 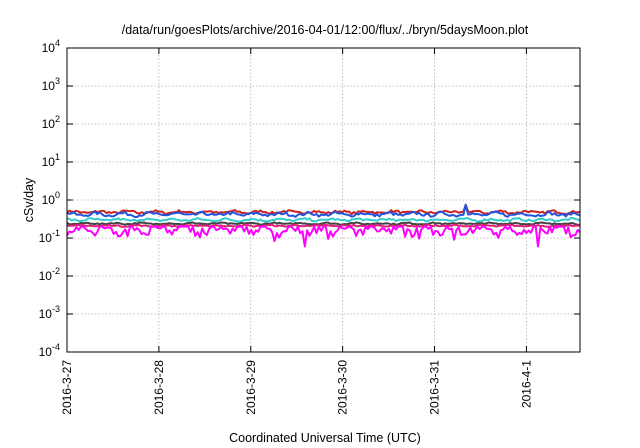 What do you see at coordinates (49, 350) in the screenshot?
I see `y-tick-label: 10⁻⁴` at bounding box center [49, 350].